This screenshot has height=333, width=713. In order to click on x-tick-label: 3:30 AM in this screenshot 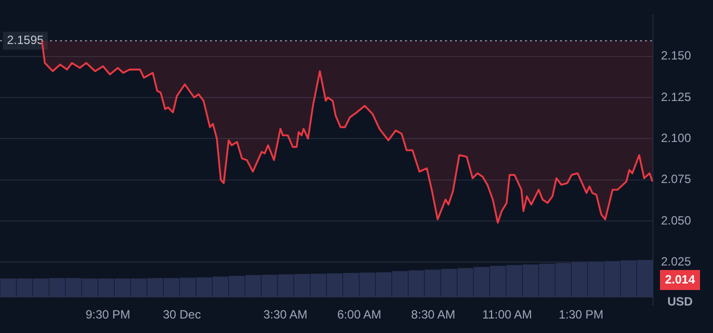, I will do `click(285, 315)`.